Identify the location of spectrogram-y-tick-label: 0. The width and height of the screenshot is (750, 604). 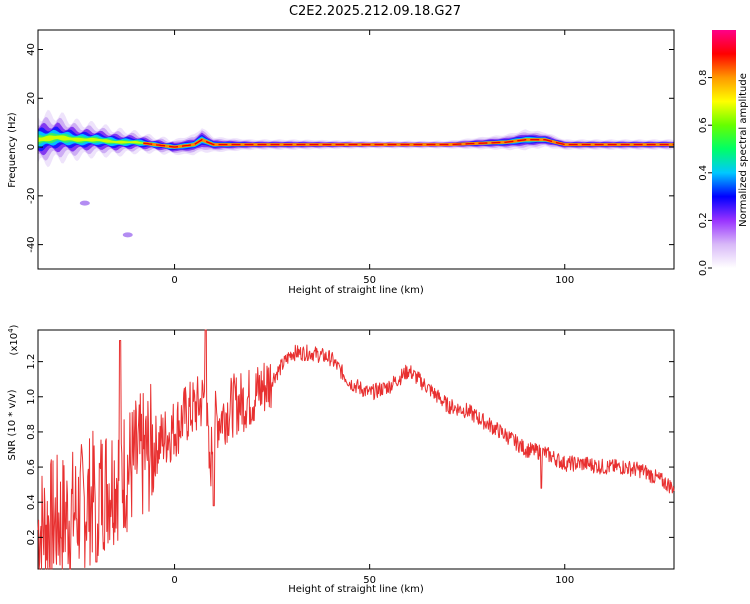
(31, 147).